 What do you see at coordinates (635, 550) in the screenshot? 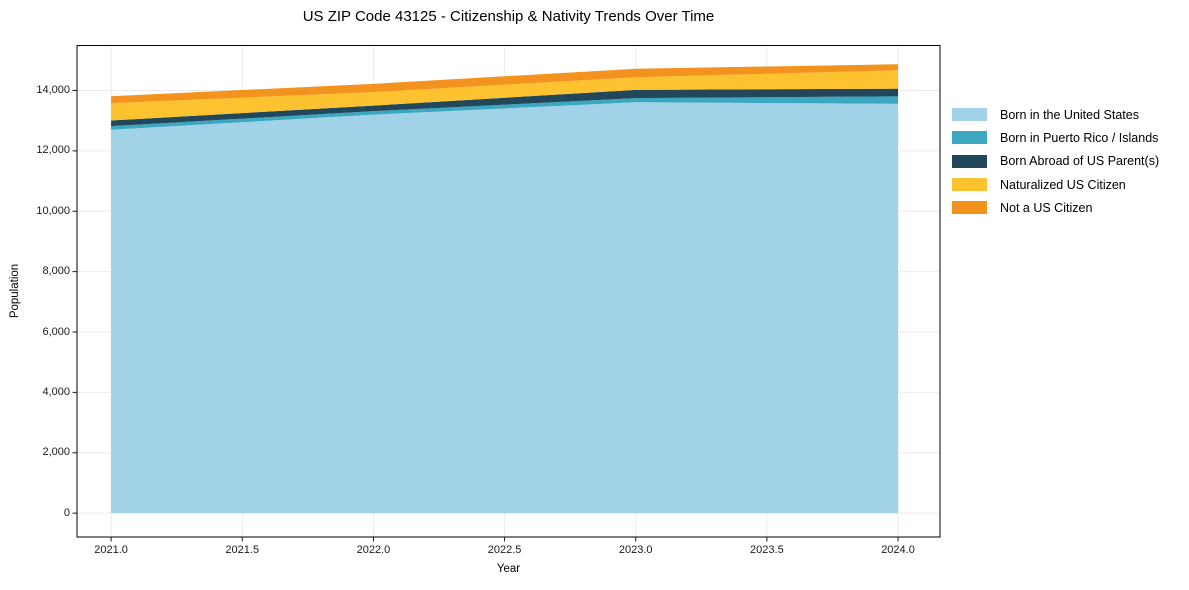
I see `x-tick-label: 2023.0` at bounding box center [635, 550].